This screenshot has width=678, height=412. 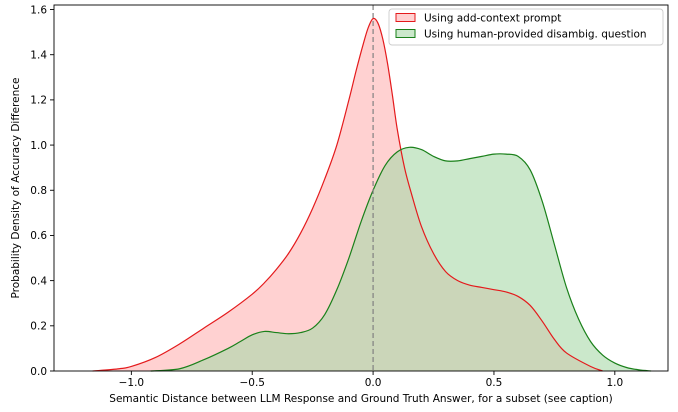 I want to click on x-axis-ticks: −1.0 −0.5 0.0 0.5 1.0, so click(x=371, y=380).